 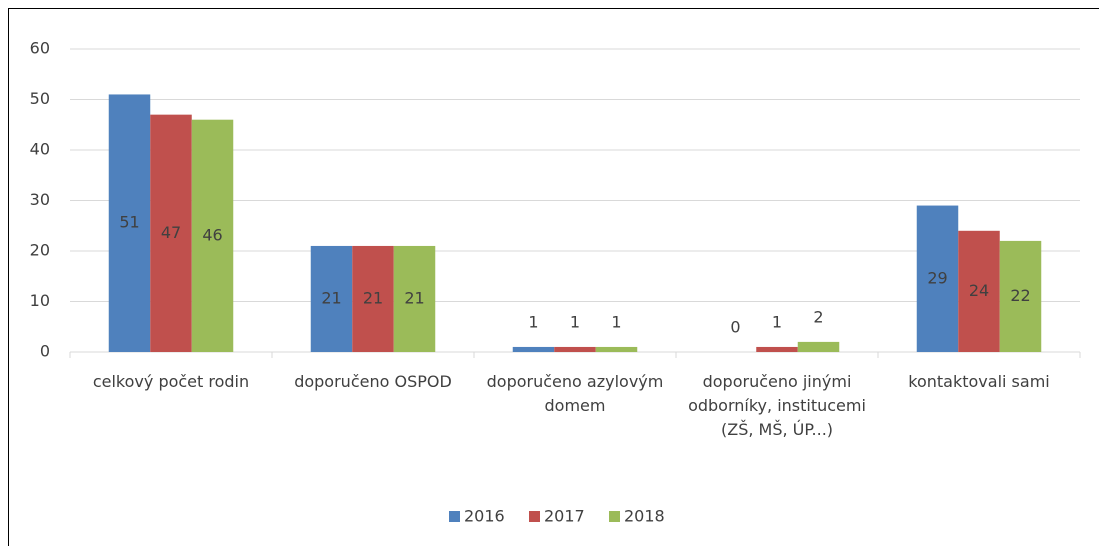 I want to click on data-label: 24, so click(x=979, y=290).